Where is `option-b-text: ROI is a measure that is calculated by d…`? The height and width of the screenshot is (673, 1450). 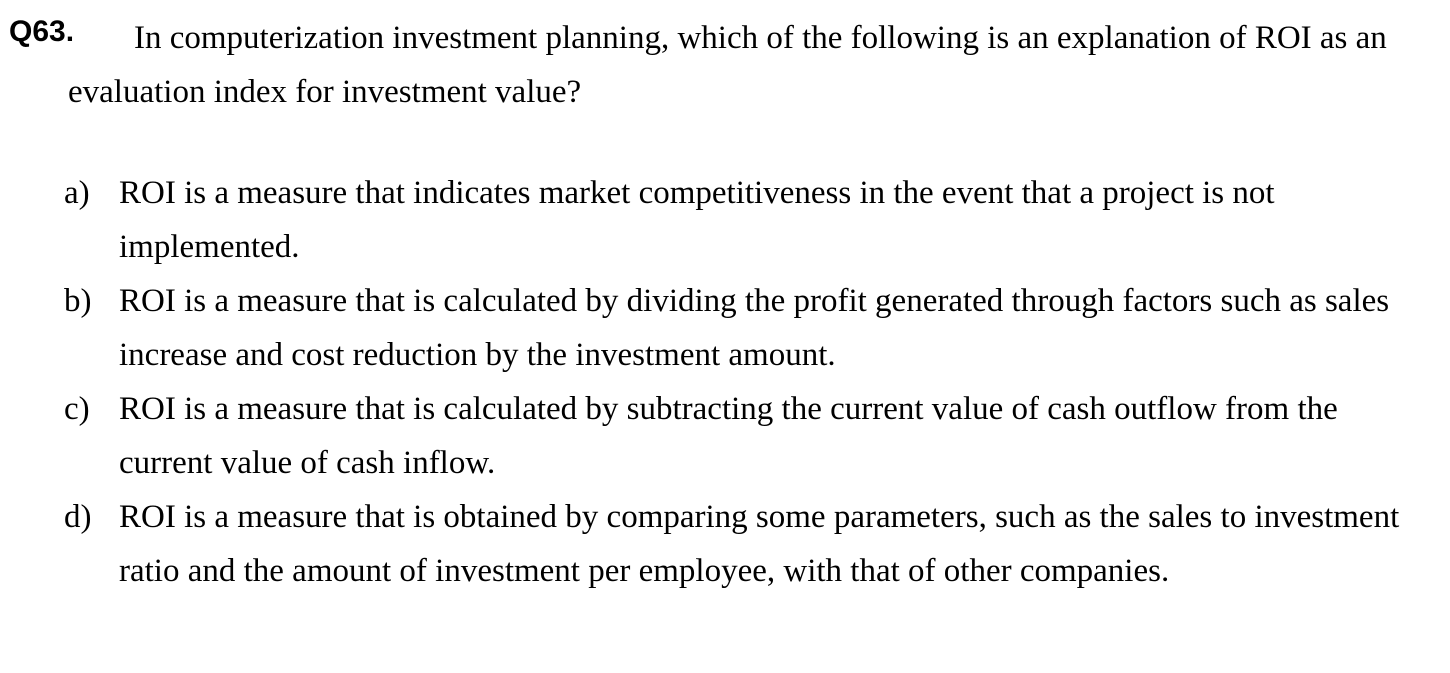 option-b-text: ROI is a measure that is calculated by d… is located at coordinates (754, 328).